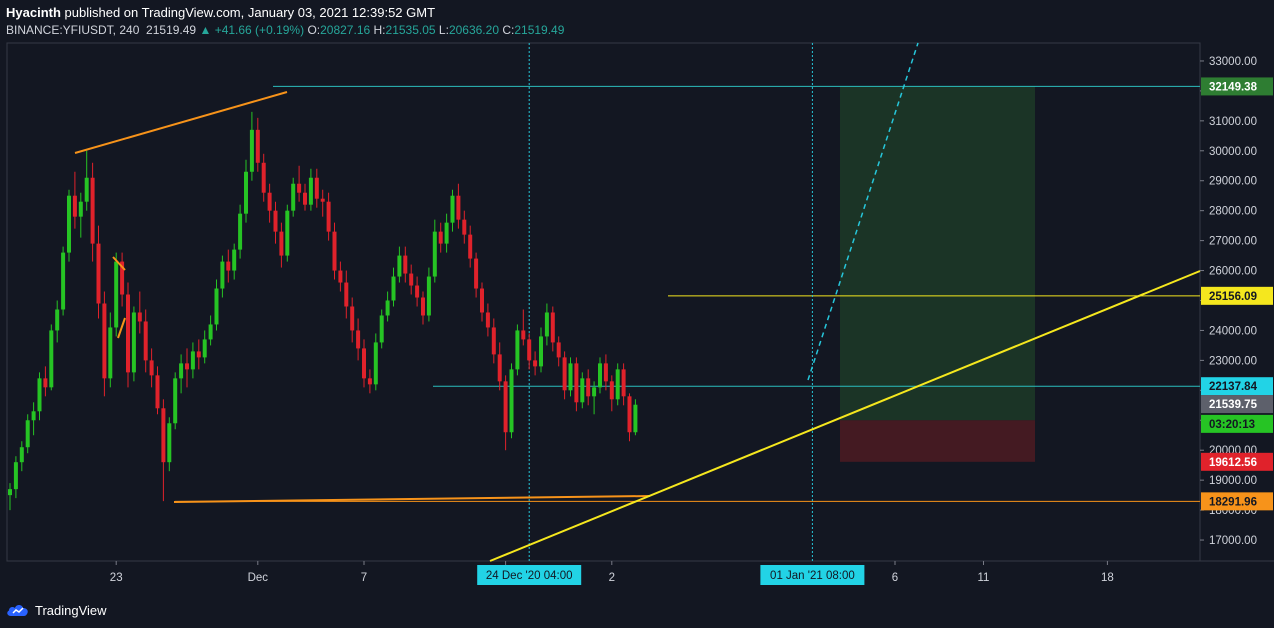 This screenshot has width=1274, height=628. What do you see at coordinates (508, 30) in the screenshot?
I see `close-label: C:` at bounding box center [508, 30].